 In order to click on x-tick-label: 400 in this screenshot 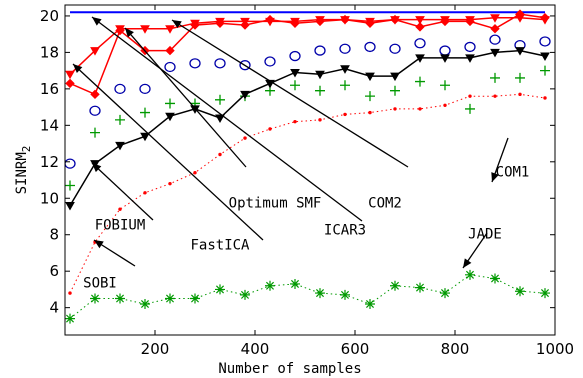, I will do `click(255, 349)`.